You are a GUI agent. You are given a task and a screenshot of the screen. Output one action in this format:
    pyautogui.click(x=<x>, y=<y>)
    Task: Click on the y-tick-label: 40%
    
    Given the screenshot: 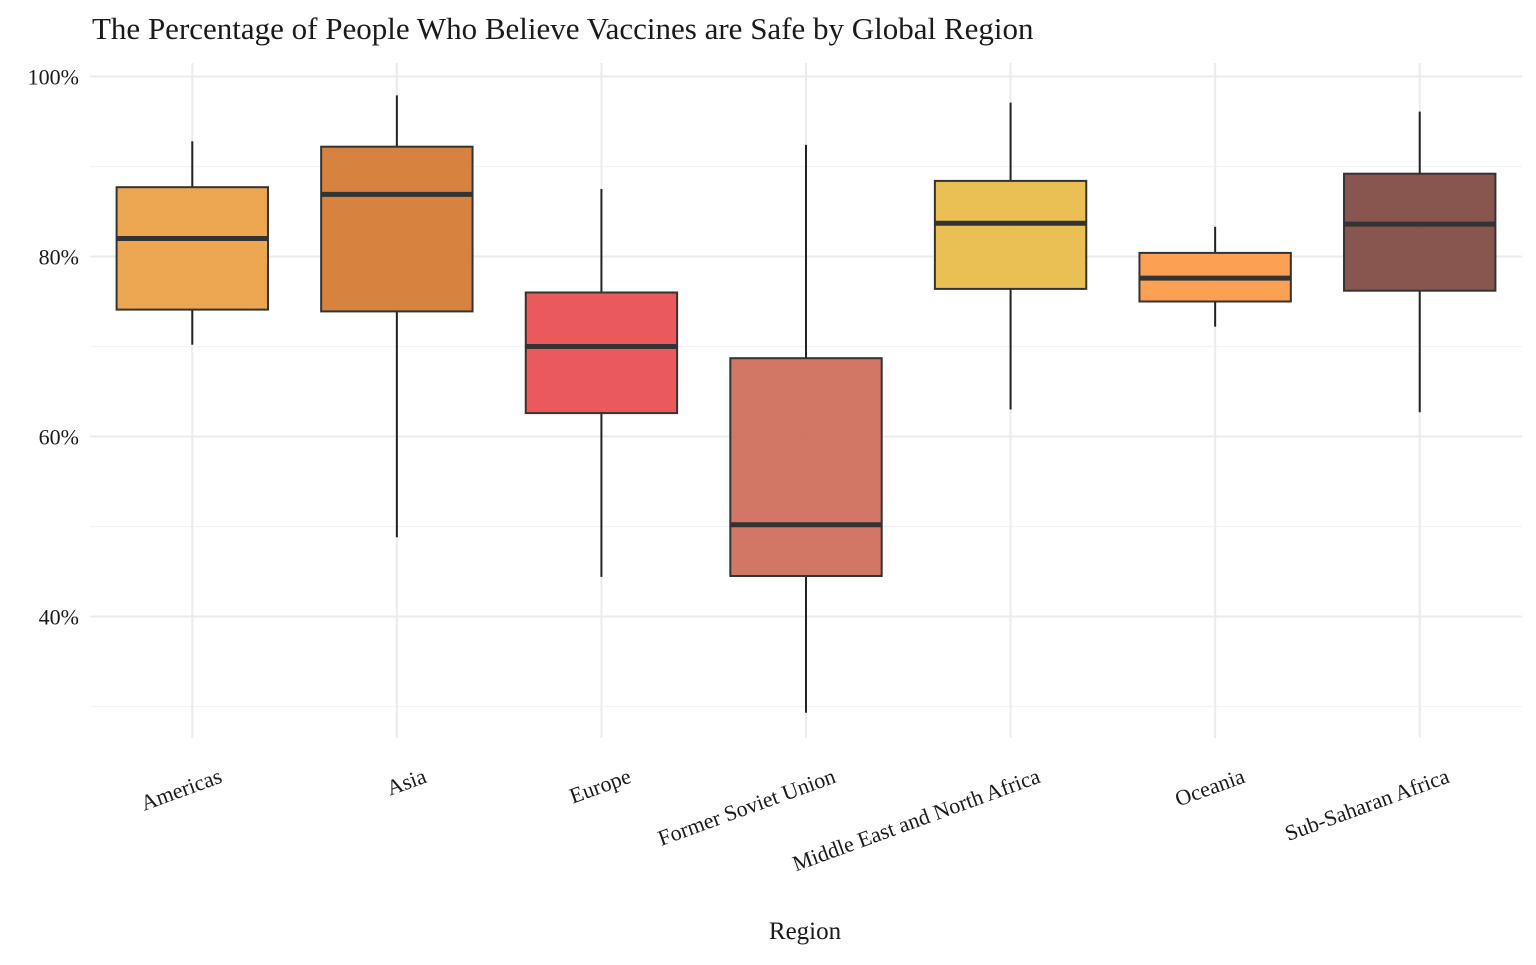 What is the action you would take?
    pyautogui.click(x=59, y=617)
    